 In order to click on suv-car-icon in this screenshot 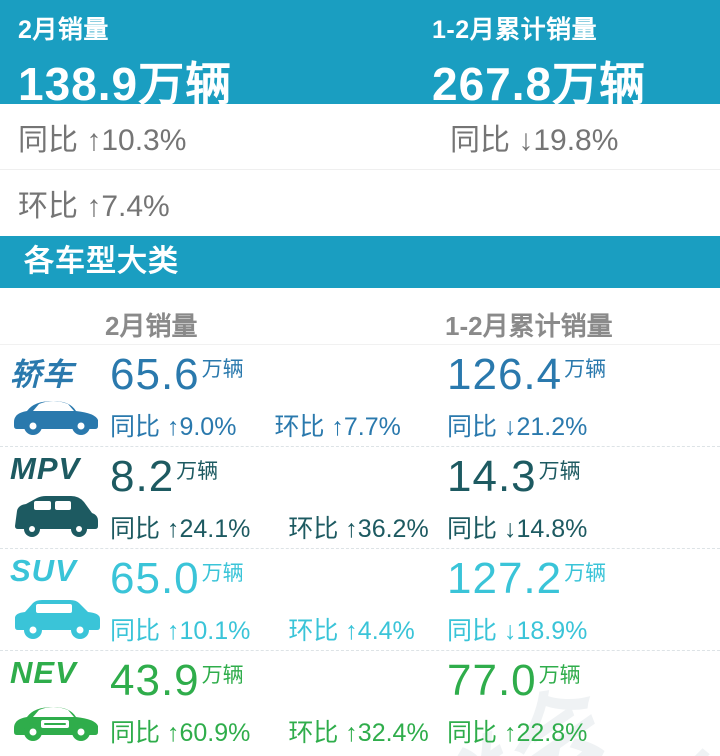, I will do `click(56, 620)`.